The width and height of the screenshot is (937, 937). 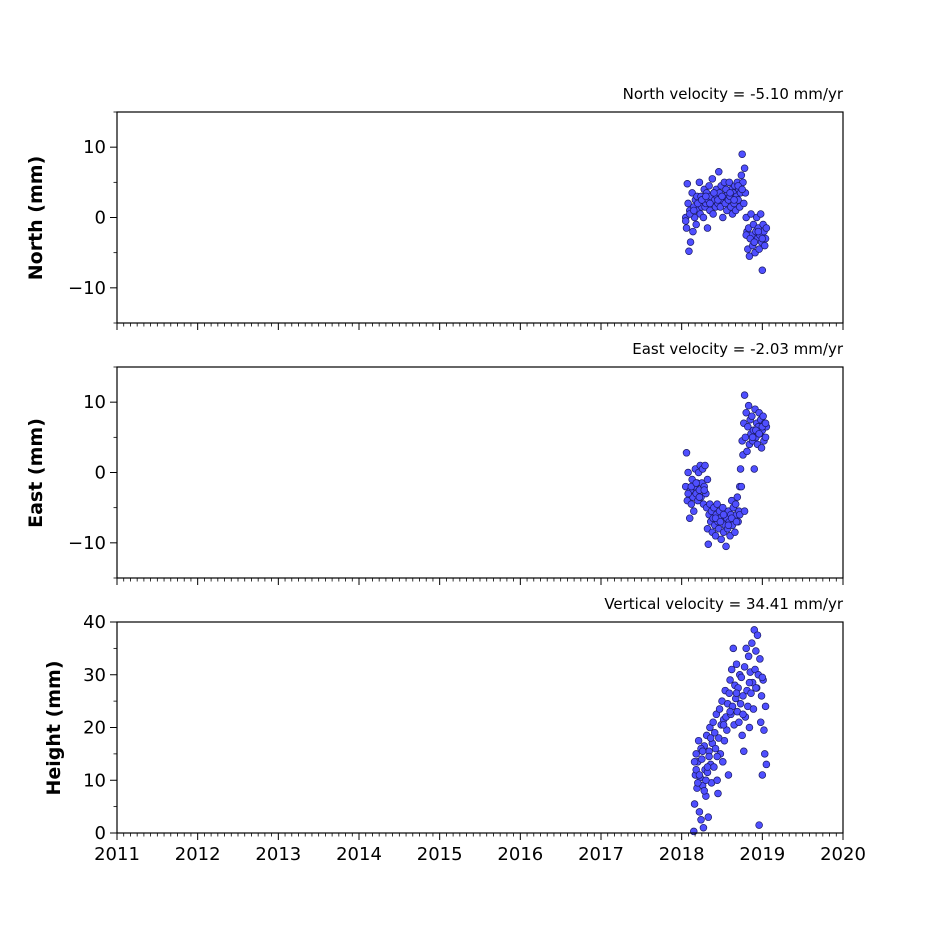 What do you see at coordinates (36, 473) in the screenshot?
I see `east-y-axis-label: East (mm)` at bounding box center [36, 473].